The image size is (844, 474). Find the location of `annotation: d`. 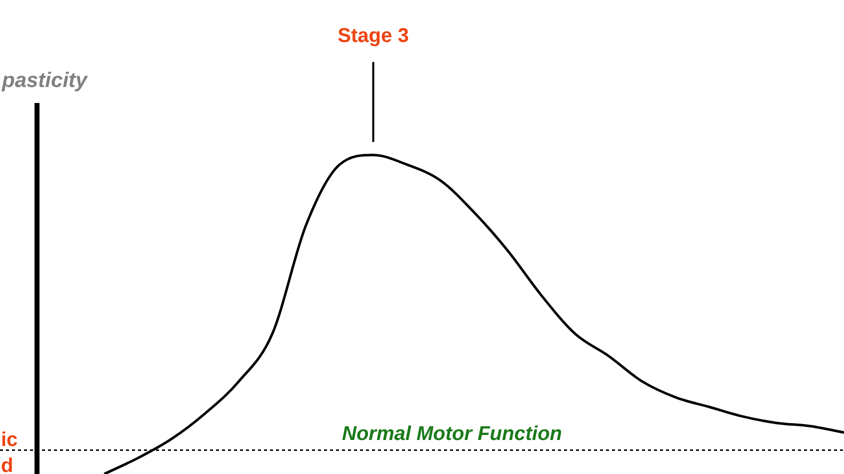

annotation: d is located at coordinates (7, 464).